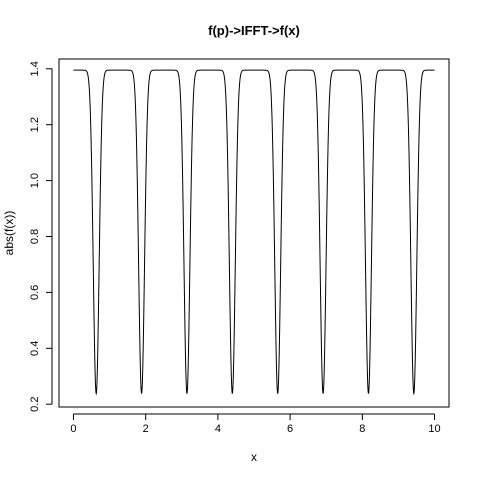 This screenshot has height=480, width=480. Describe the element at coordinates (35, 68) in the screenshot. I see `y-tick-label: 1.4` at that location.